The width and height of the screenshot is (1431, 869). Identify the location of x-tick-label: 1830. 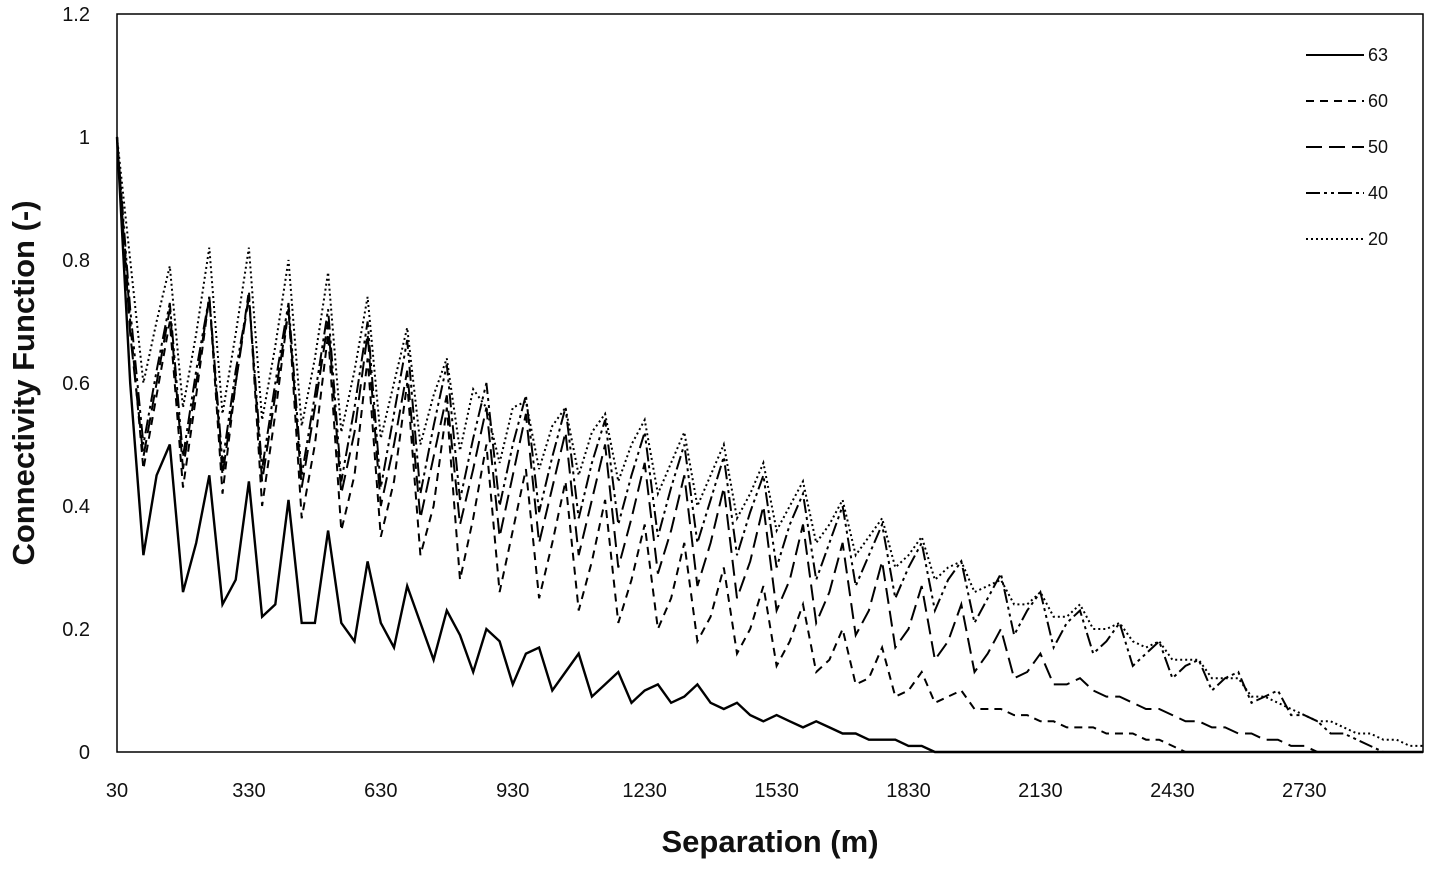
(908, 791).